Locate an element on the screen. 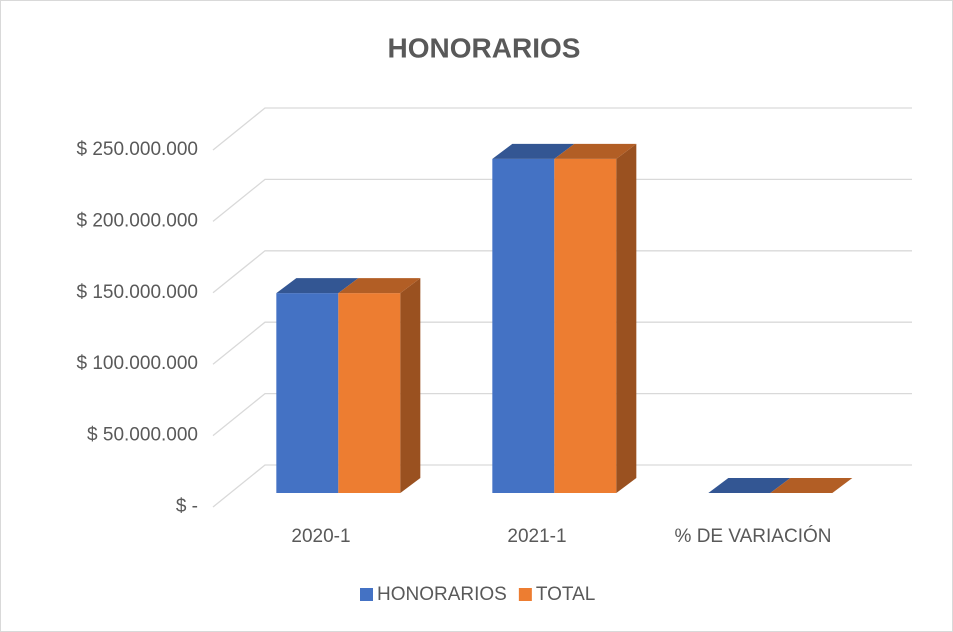 The image size is (953, 632). y-tick-label: $ 150.000.000 is located at coordinates (137, 292).